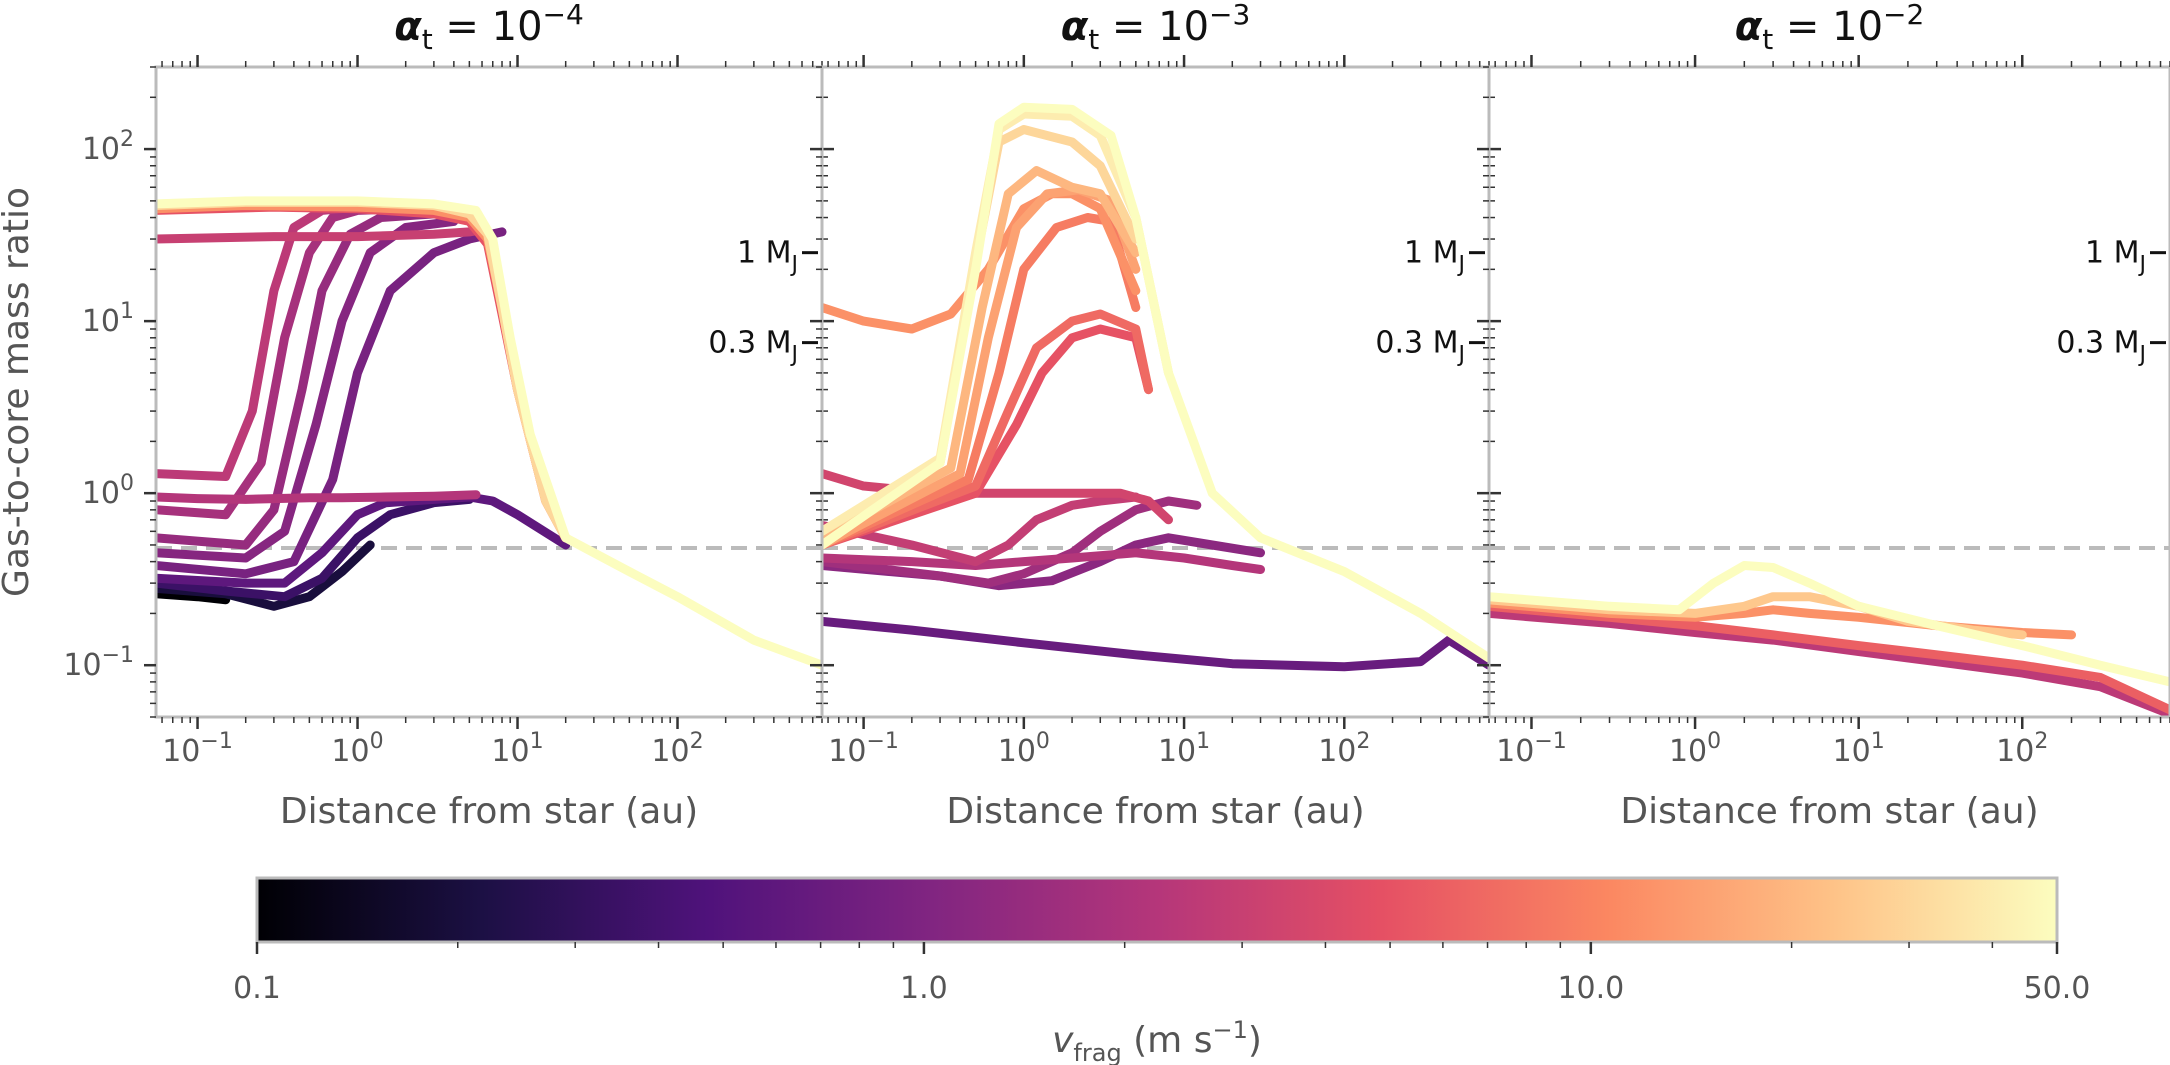  What do you see at coordinates (18, 392) in the screenshot?
I see `y-axis-label: Gas-to-core mass ratio` at bounding box center [18, 392].